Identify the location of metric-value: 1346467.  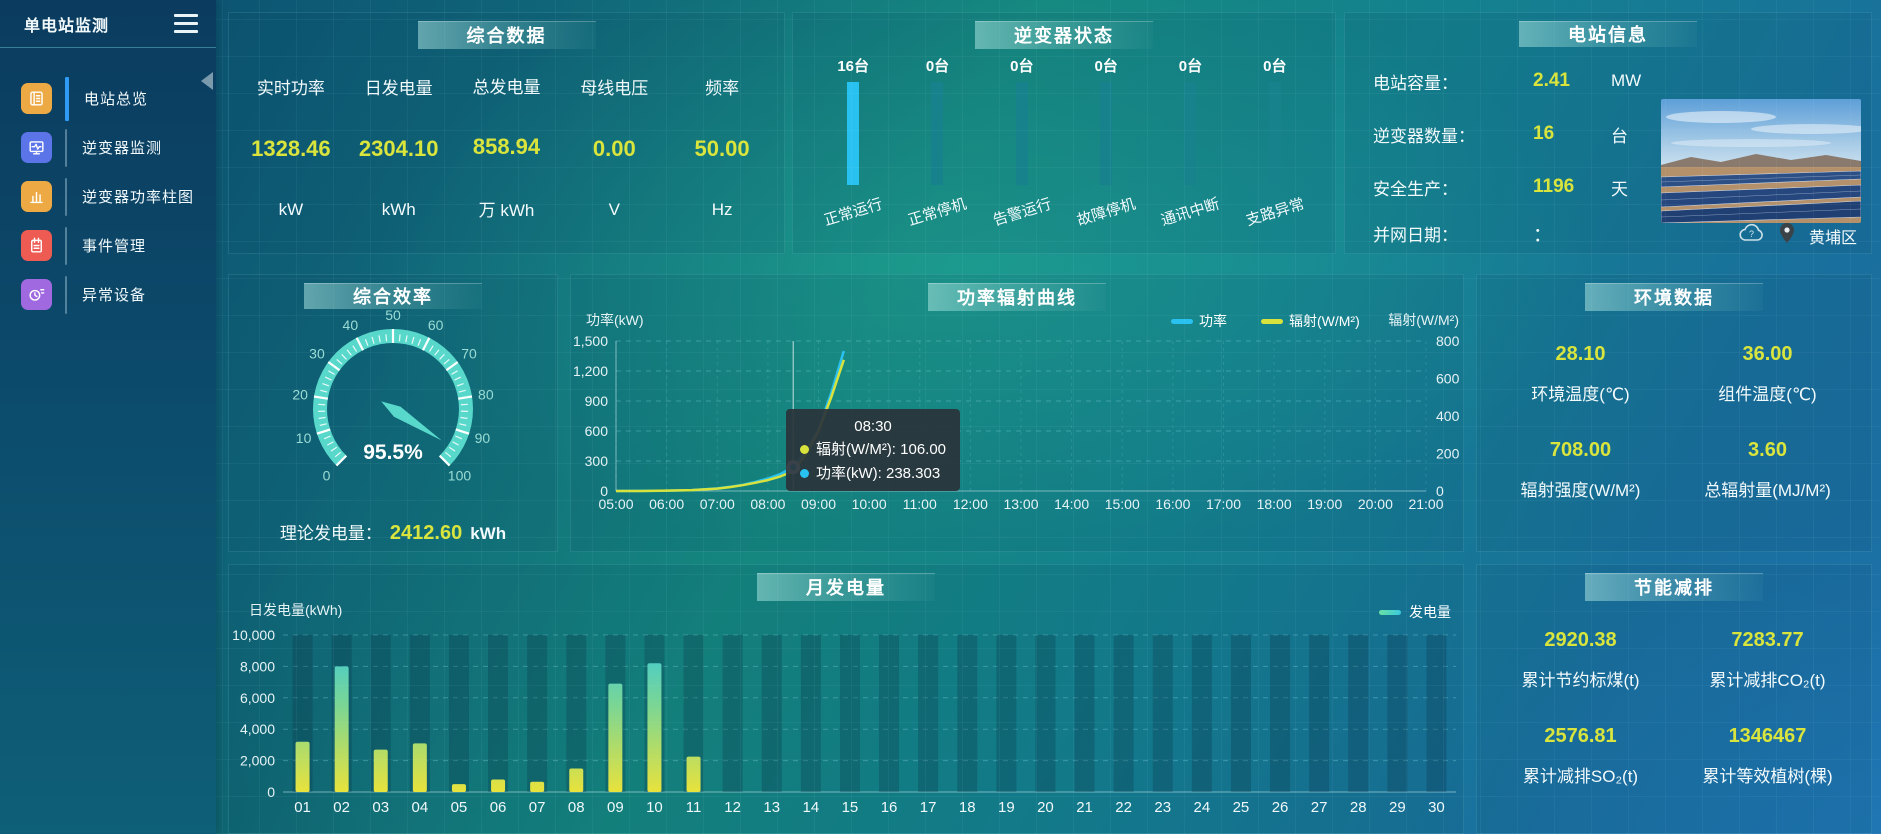
(1767, 736).